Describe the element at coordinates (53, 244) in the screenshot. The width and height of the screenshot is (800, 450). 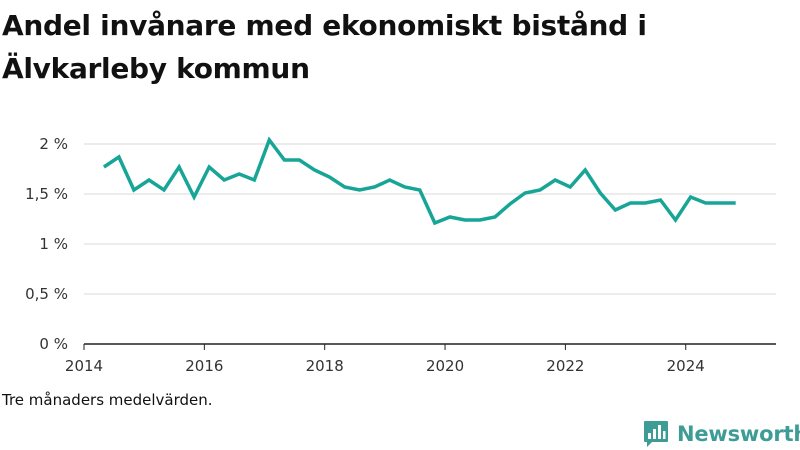
I see `y-tick-label: 1 %` at that location.